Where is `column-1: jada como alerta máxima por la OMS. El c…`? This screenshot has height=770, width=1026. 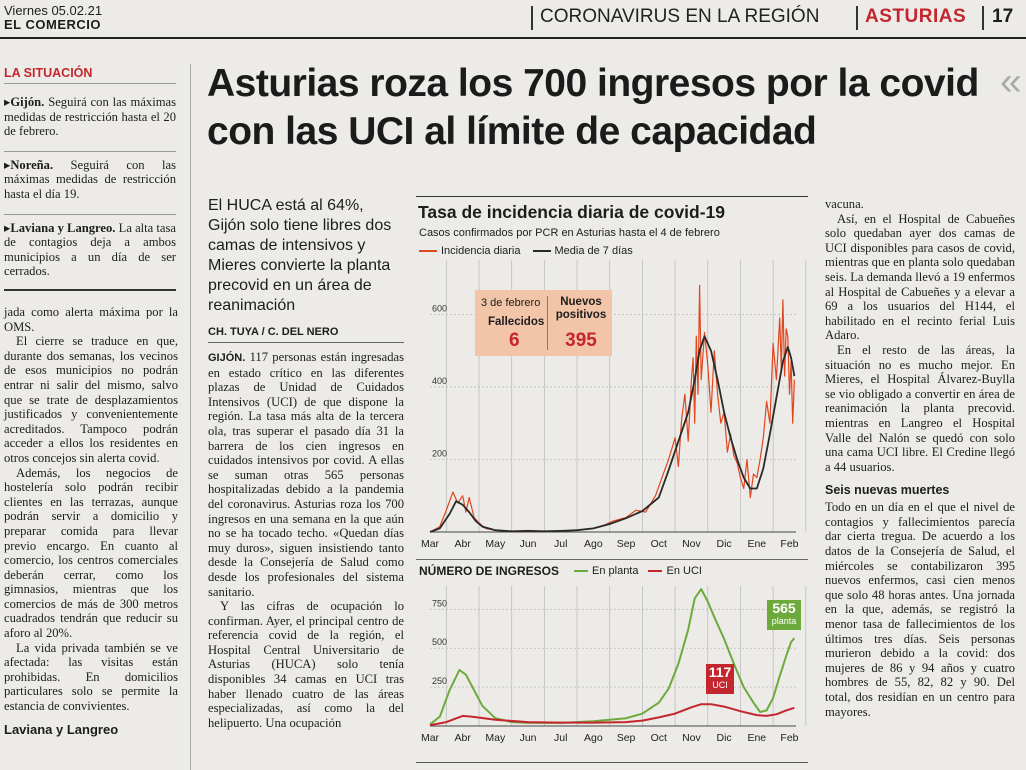
column-1: jada como alerta máxima por la OMS. El c… is located at coordinates (91, 521).